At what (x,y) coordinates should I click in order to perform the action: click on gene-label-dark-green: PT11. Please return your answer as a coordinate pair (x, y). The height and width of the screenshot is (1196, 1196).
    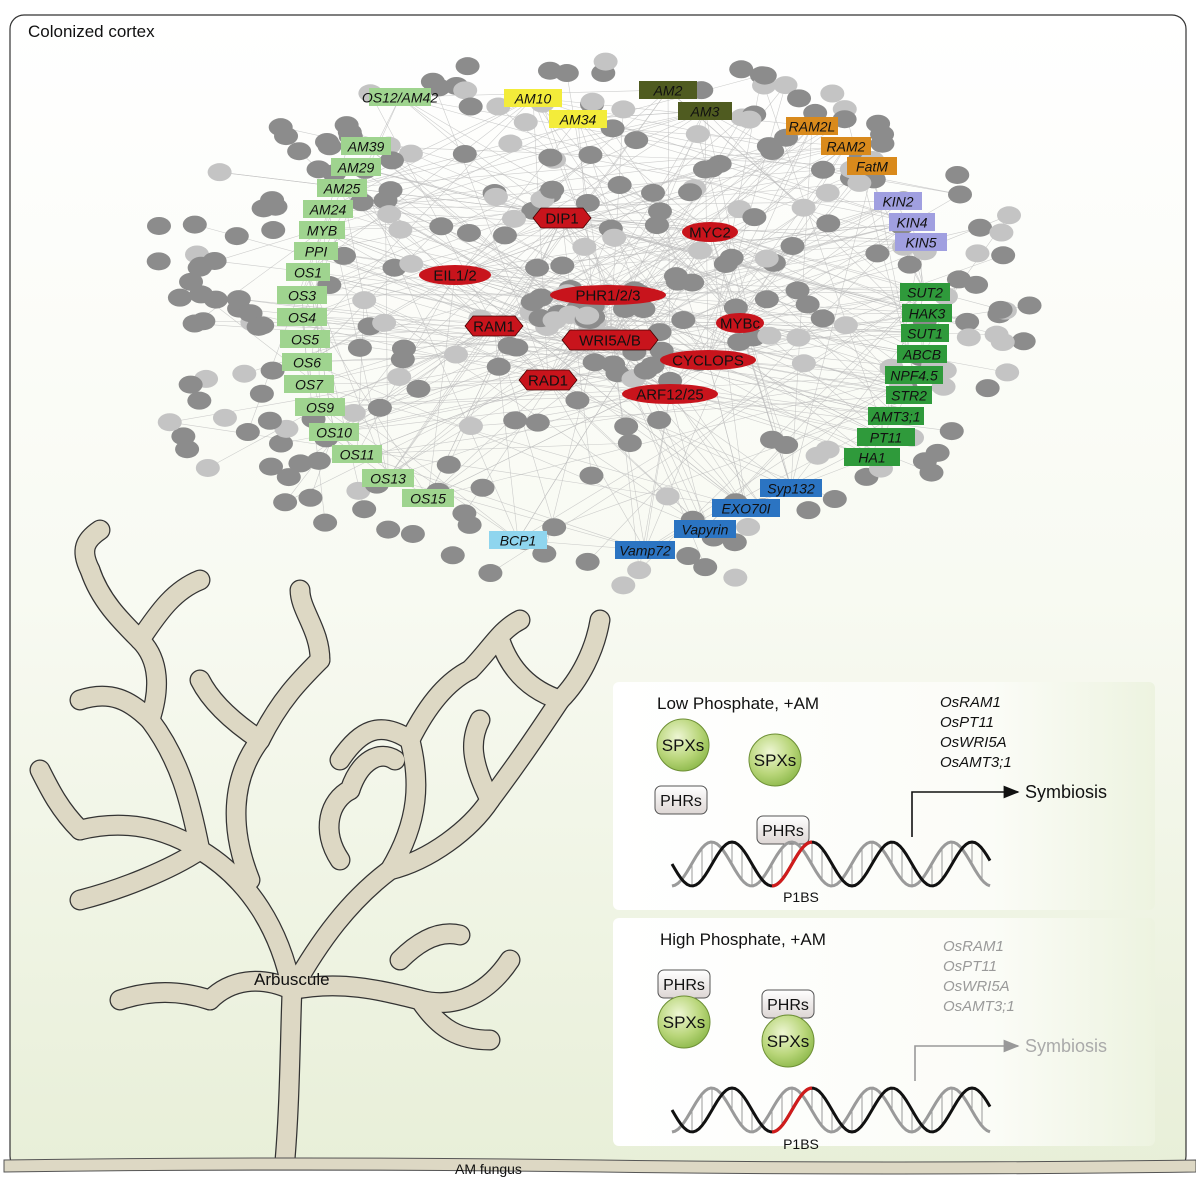
    Looking at the image, I should click on (886, 437).